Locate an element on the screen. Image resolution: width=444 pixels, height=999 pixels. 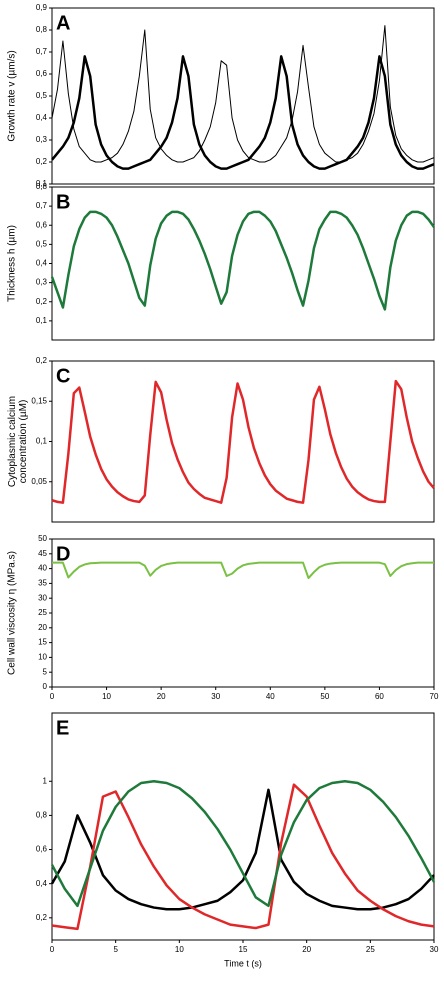
panel-label: E is located at coordinates (62, 728).